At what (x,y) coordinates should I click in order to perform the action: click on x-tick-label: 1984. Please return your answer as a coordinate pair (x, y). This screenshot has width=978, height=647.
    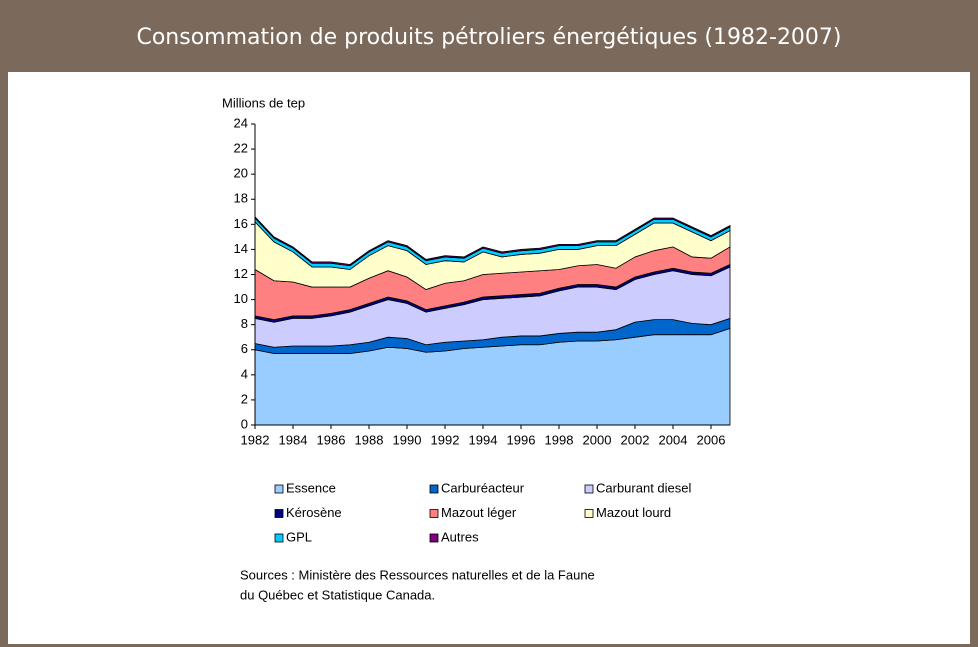
    Looking at the image, I should click on (293, 439).